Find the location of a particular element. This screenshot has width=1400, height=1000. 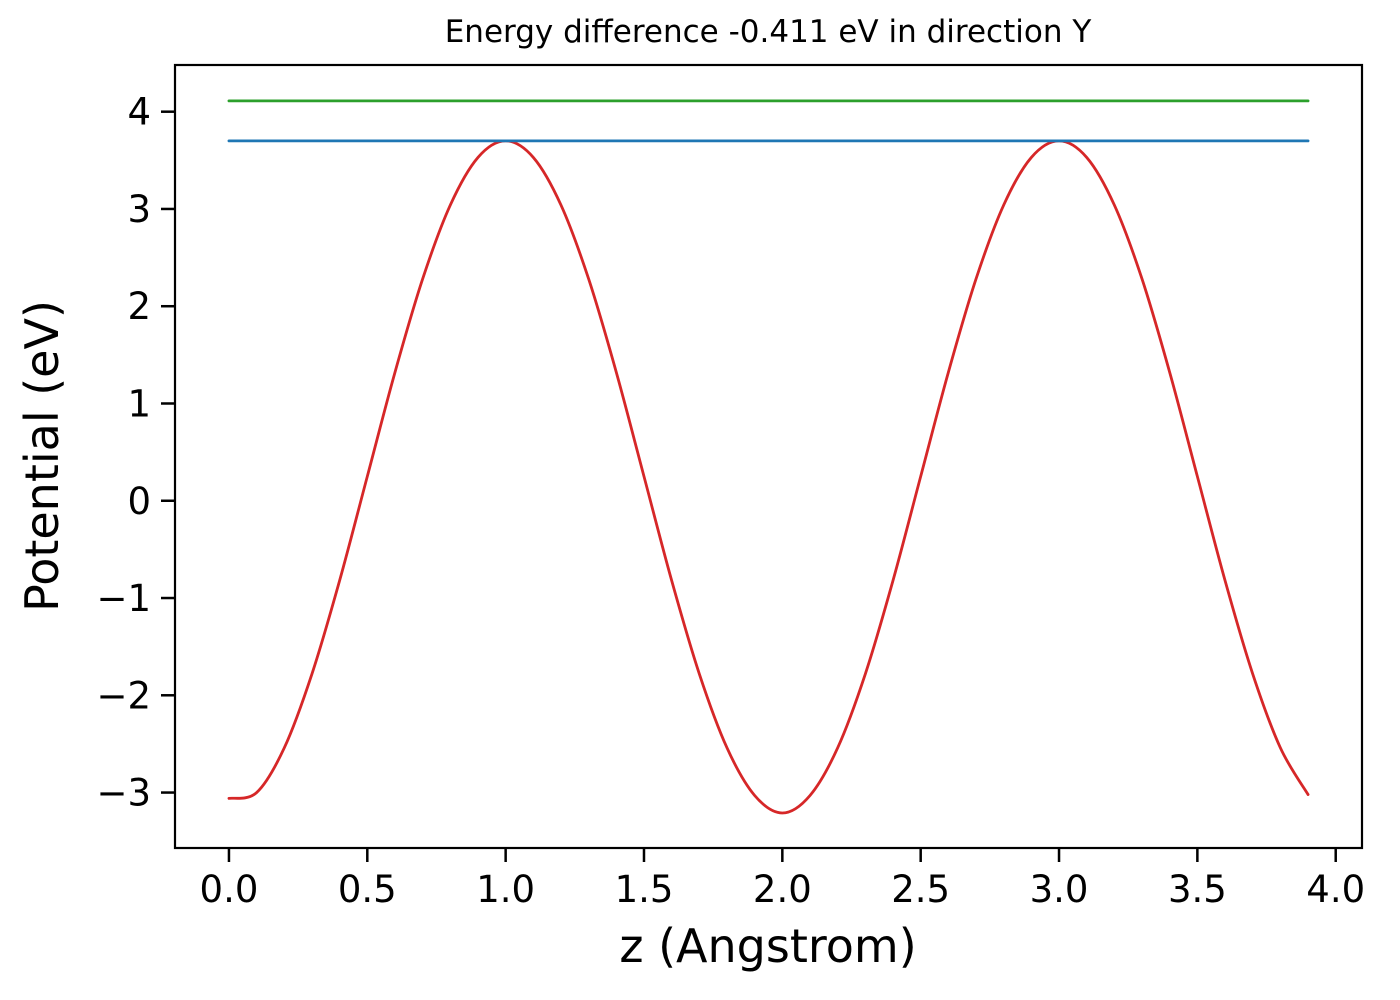

y-tick-label: −1 is located at coordinates (123, 598).